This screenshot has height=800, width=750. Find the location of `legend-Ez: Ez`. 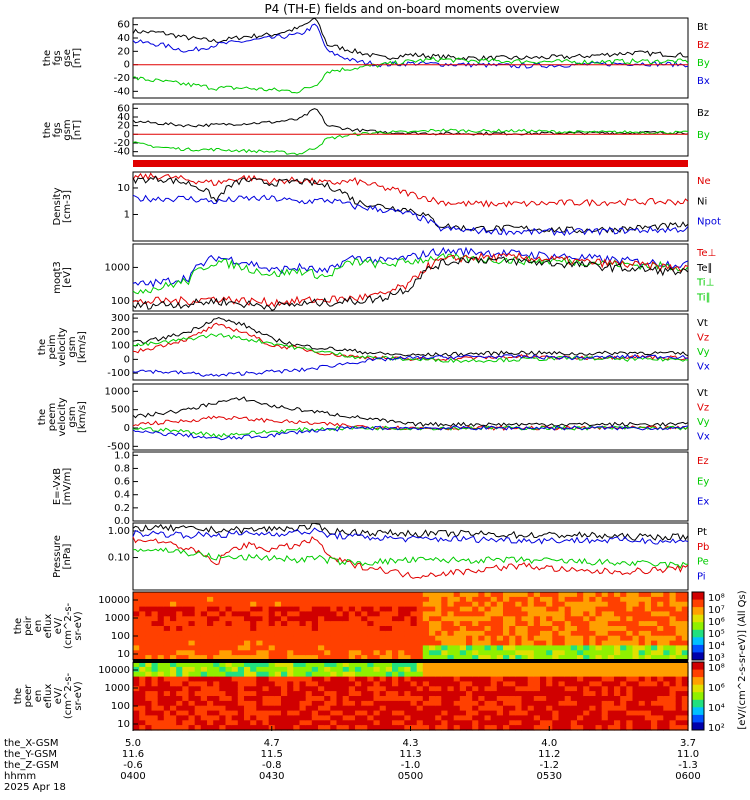

legend-Ez: Ez is located at coordinates (703, 461).